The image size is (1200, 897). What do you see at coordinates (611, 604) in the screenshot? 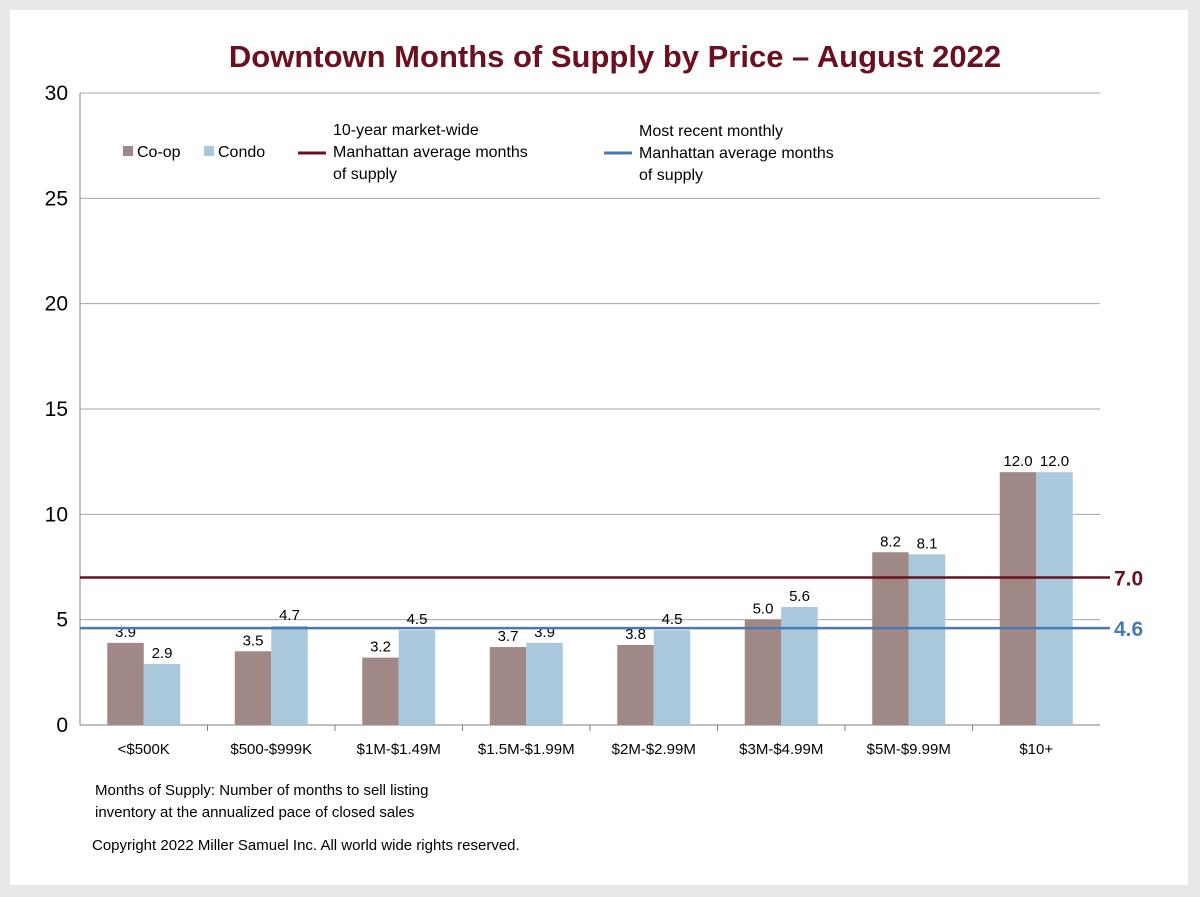
I see `reference-lines: 7.0 4.6` at bounding box center [611, 604].